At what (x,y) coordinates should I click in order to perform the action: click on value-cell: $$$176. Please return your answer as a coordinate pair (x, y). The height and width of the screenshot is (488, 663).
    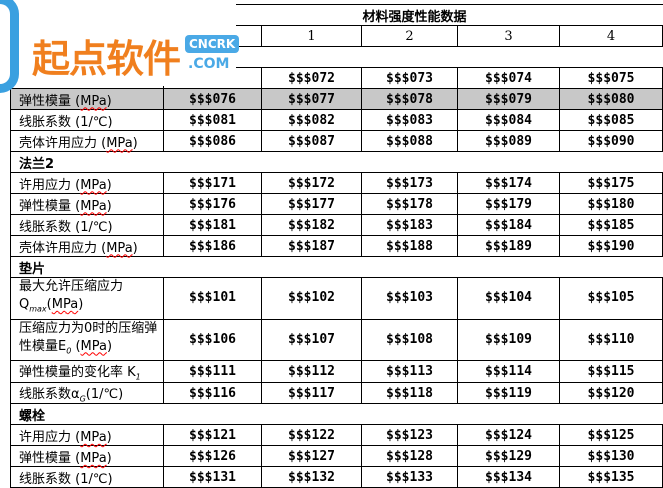
    Looking at the image, I should click on (212, 204).